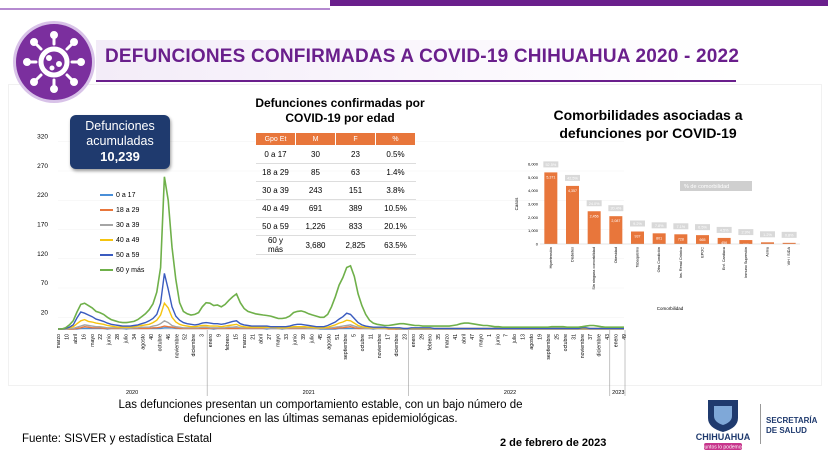 The image size is (828, 462). What do you see at coordinates (236, 337) in the screenshot?
I see `x-tick-label: 15` at bounding box center [236, 337].